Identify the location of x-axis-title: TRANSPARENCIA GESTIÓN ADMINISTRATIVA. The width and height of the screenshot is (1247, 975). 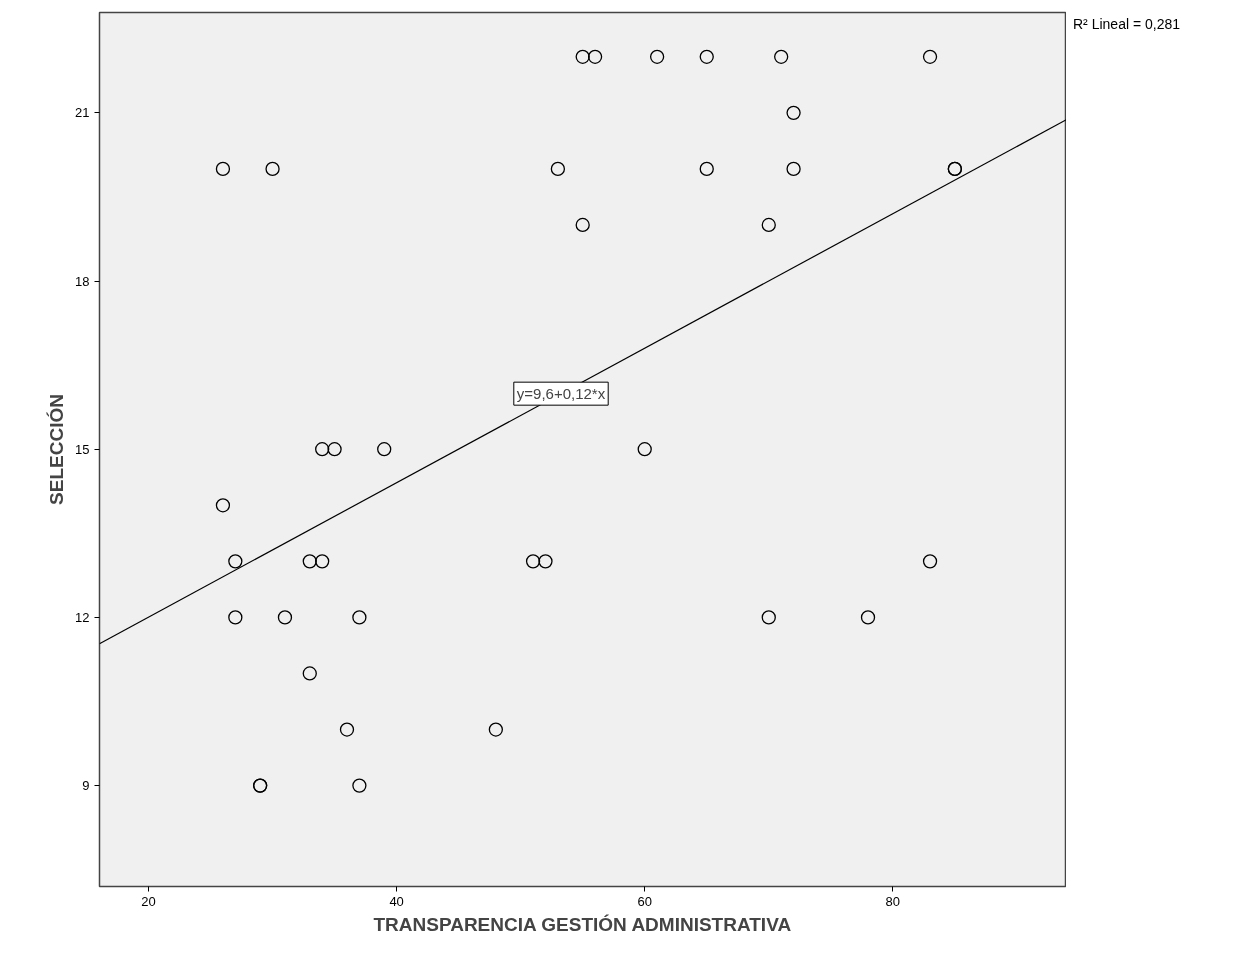
(582, 924).